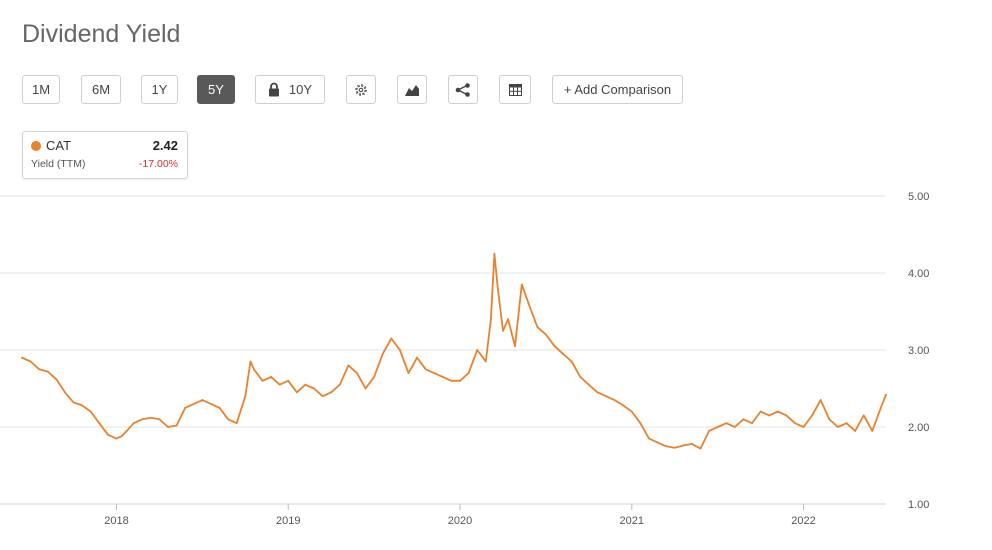  I want to click on chart-type-button, so click(412, 89).